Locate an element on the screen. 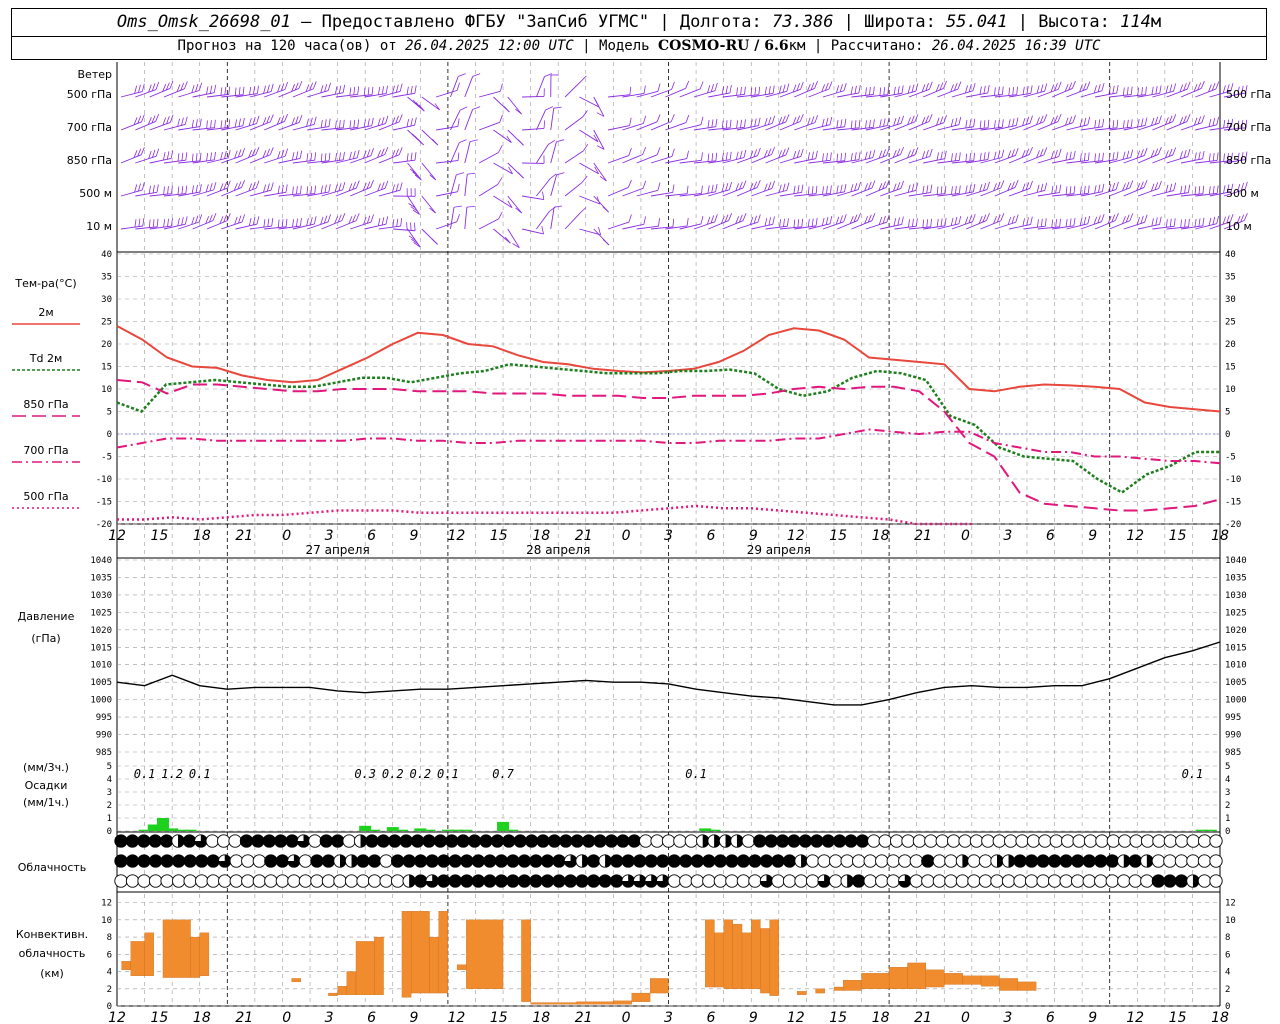 The width and height of the screenshot is (1280, 1024). lat-value: 55.041 is located at coordinates (977, 22).